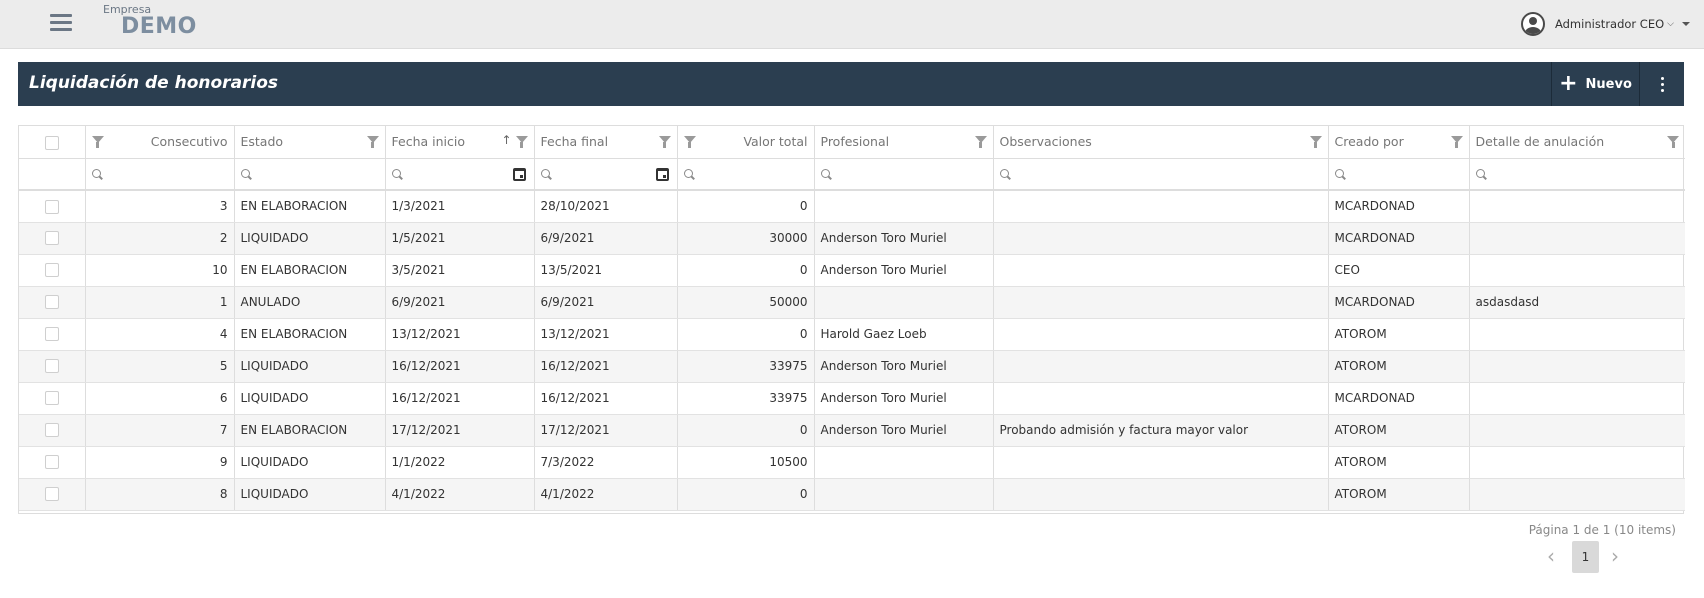 This screenshot has width=1704, height=598. I want to click on cell-consecutivo: 6, so click(160, 398).